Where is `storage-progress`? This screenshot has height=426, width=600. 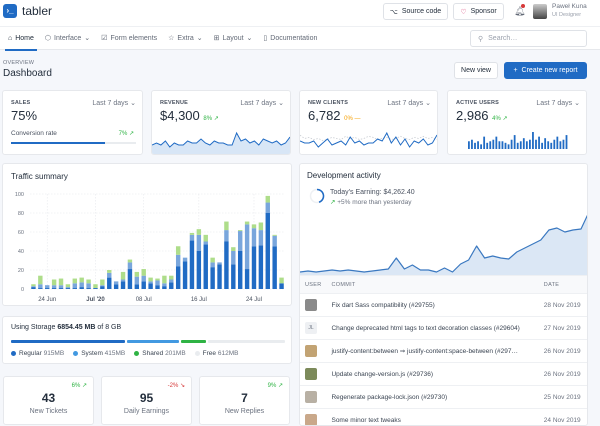
storage-progress is located at coordinates (148, 341).